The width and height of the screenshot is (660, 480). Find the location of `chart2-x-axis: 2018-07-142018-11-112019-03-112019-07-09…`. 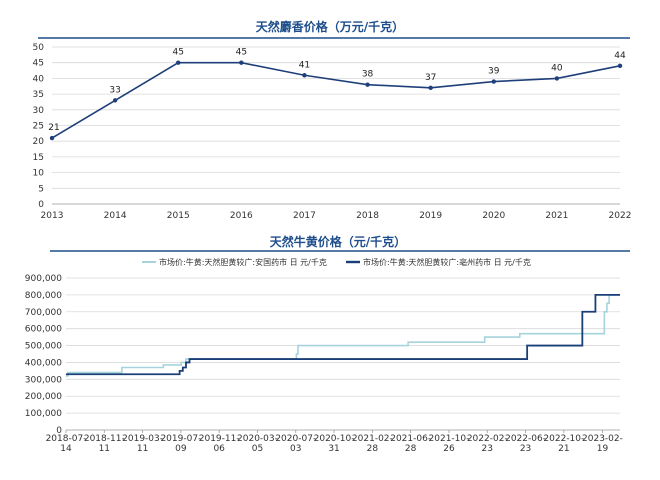

chart2-x-axis: 2018-07-142018-11-112019-03-112019-07-09… is located at coordinates (334, 442).